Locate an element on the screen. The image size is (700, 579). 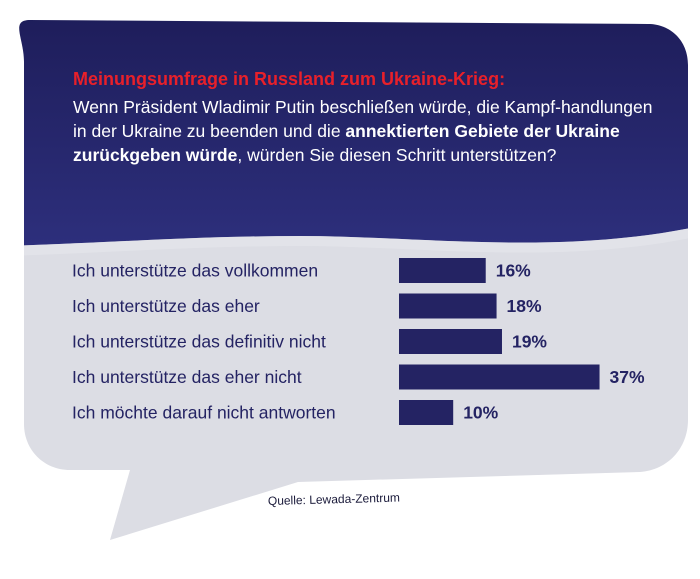
value-label: 18% is located at coordinates (524, 306).